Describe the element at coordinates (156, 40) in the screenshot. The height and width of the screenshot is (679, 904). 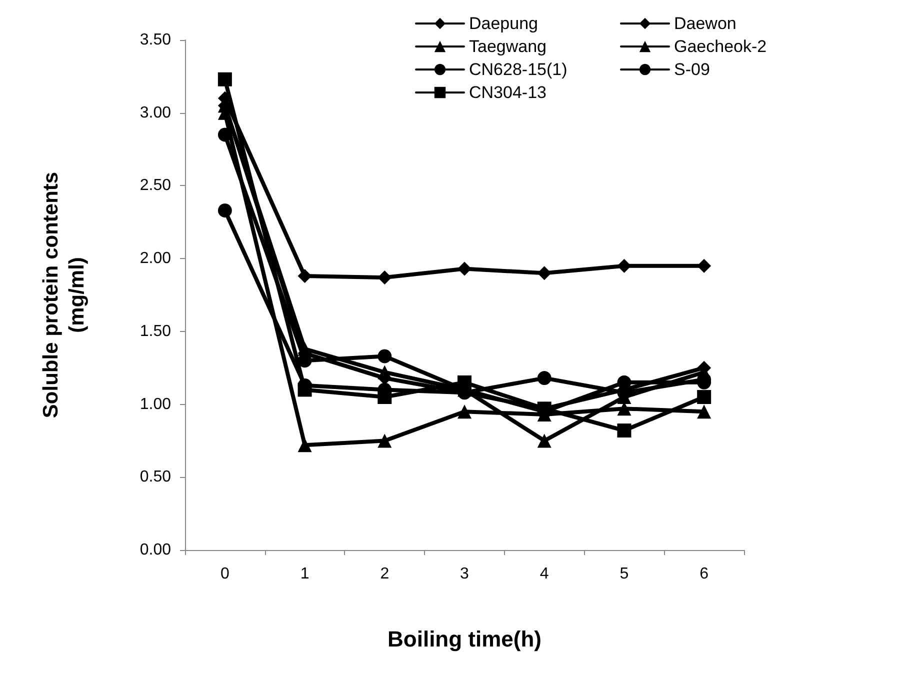
I see `y-tick-label: 3.50` at that location.